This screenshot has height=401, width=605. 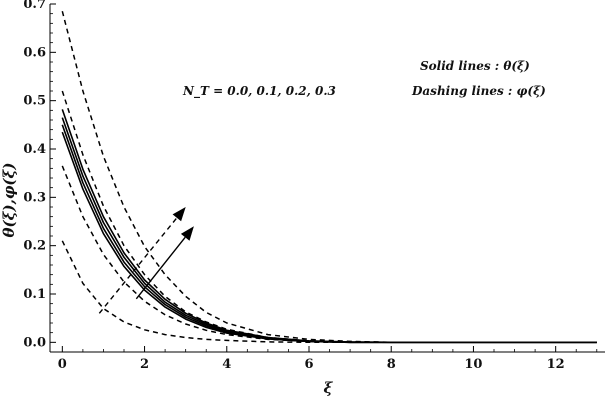 What do you see at coordinates (34, 294) in the screenshot?
I see `y-tick-label: 0.1` at bounding box center [34, 294].